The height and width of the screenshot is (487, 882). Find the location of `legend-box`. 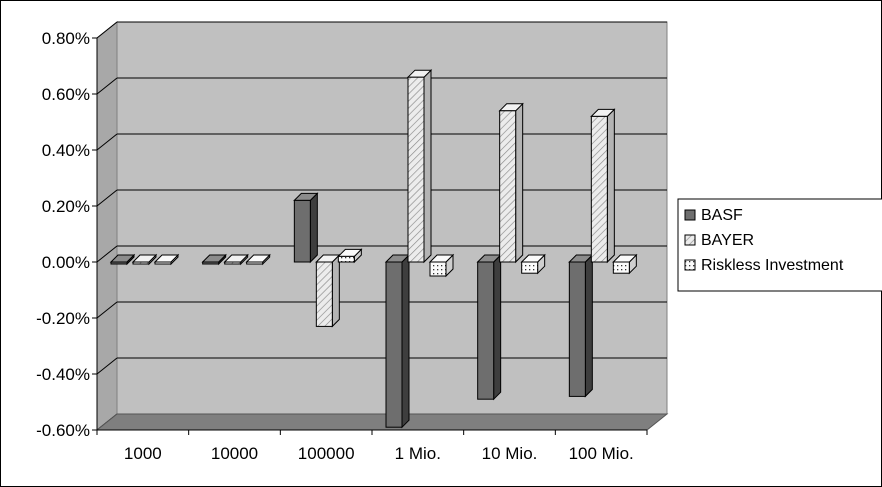

legend-box is located at coordinates (779, 245).